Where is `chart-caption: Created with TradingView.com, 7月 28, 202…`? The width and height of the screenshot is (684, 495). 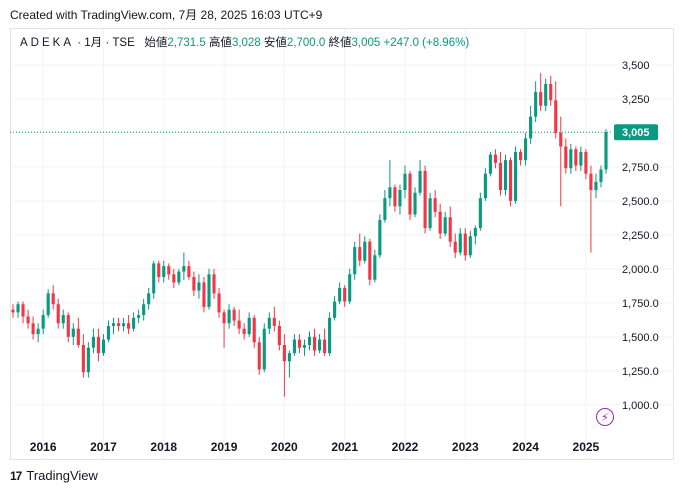
chart-caption: Created with TradingView.com, 7月 28, 202… is located at coordinates (166, 15).